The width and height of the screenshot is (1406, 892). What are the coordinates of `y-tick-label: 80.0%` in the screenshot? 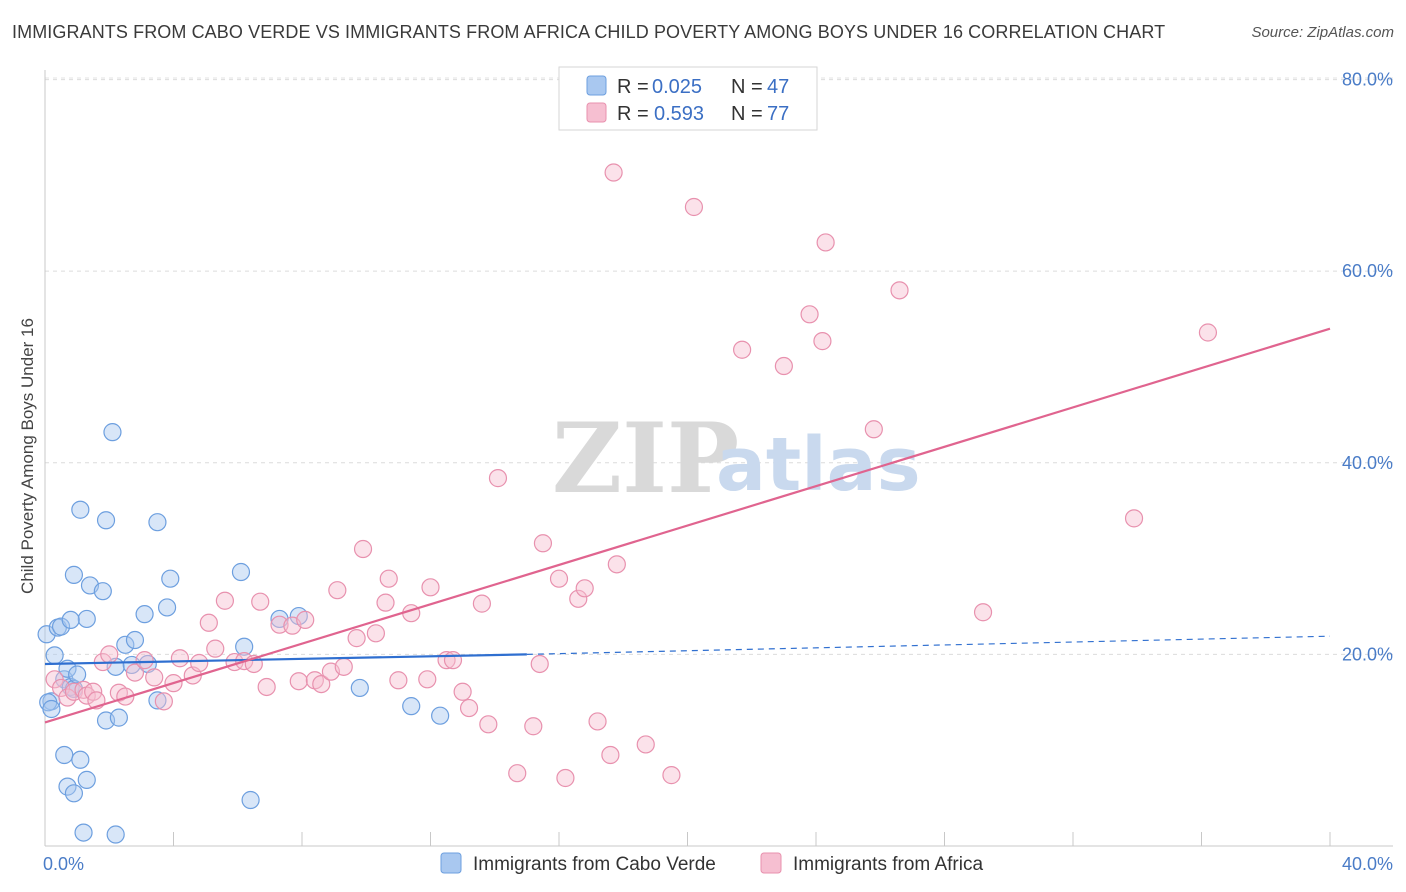 It's located at (1367, 80).